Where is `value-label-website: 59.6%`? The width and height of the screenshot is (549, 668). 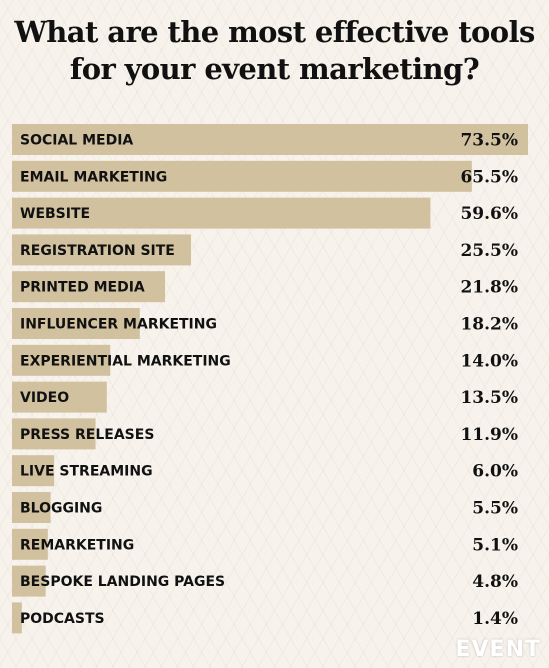 value-label-website: 59.6% is located at coordinates (489, 214).